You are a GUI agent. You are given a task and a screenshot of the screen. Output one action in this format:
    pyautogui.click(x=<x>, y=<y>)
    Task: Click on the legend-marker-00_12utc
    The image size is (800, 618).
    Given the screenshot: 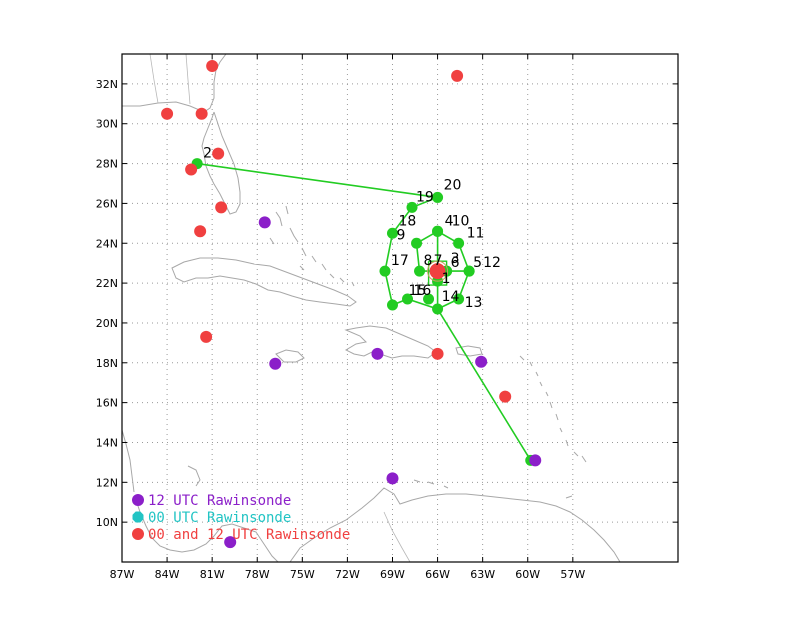 What is the action you would take?
    pyautogui.click(x=138, y=534)
    